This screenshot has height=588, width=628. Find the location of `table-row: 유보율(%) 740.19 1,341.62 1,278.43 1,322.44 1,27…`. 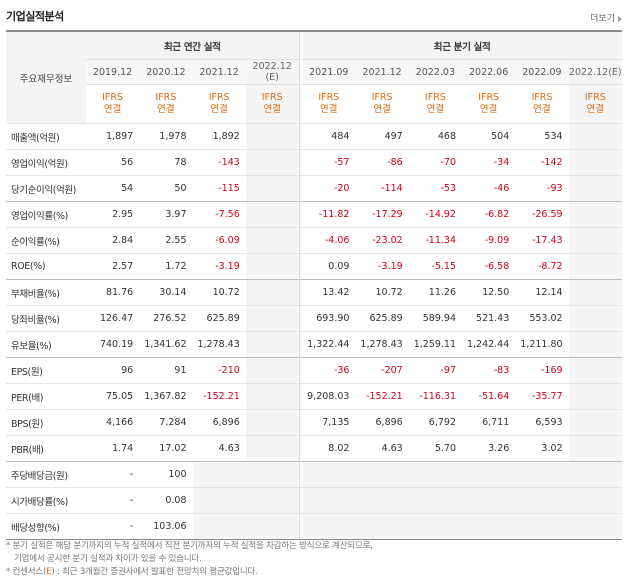

table-row: 유보율(%) 740.19 1,341.62 1,278.43 1,322.44 1,27… is located at coordinates (314, 344).